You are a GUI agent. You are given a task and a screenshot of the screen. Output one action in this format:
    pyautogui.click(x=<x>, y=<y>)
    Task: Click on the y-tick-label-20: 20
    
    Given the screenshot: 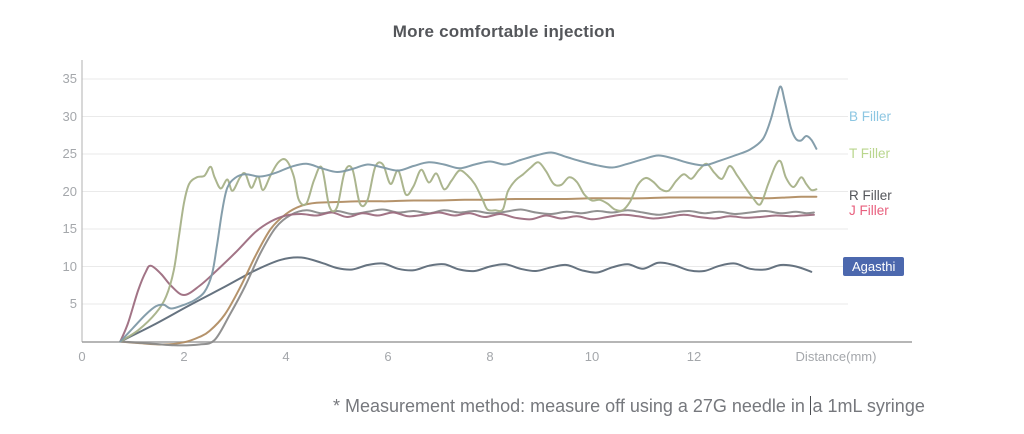 What is the action you would take?
    pyautogui.click(x=69, y=191)
    